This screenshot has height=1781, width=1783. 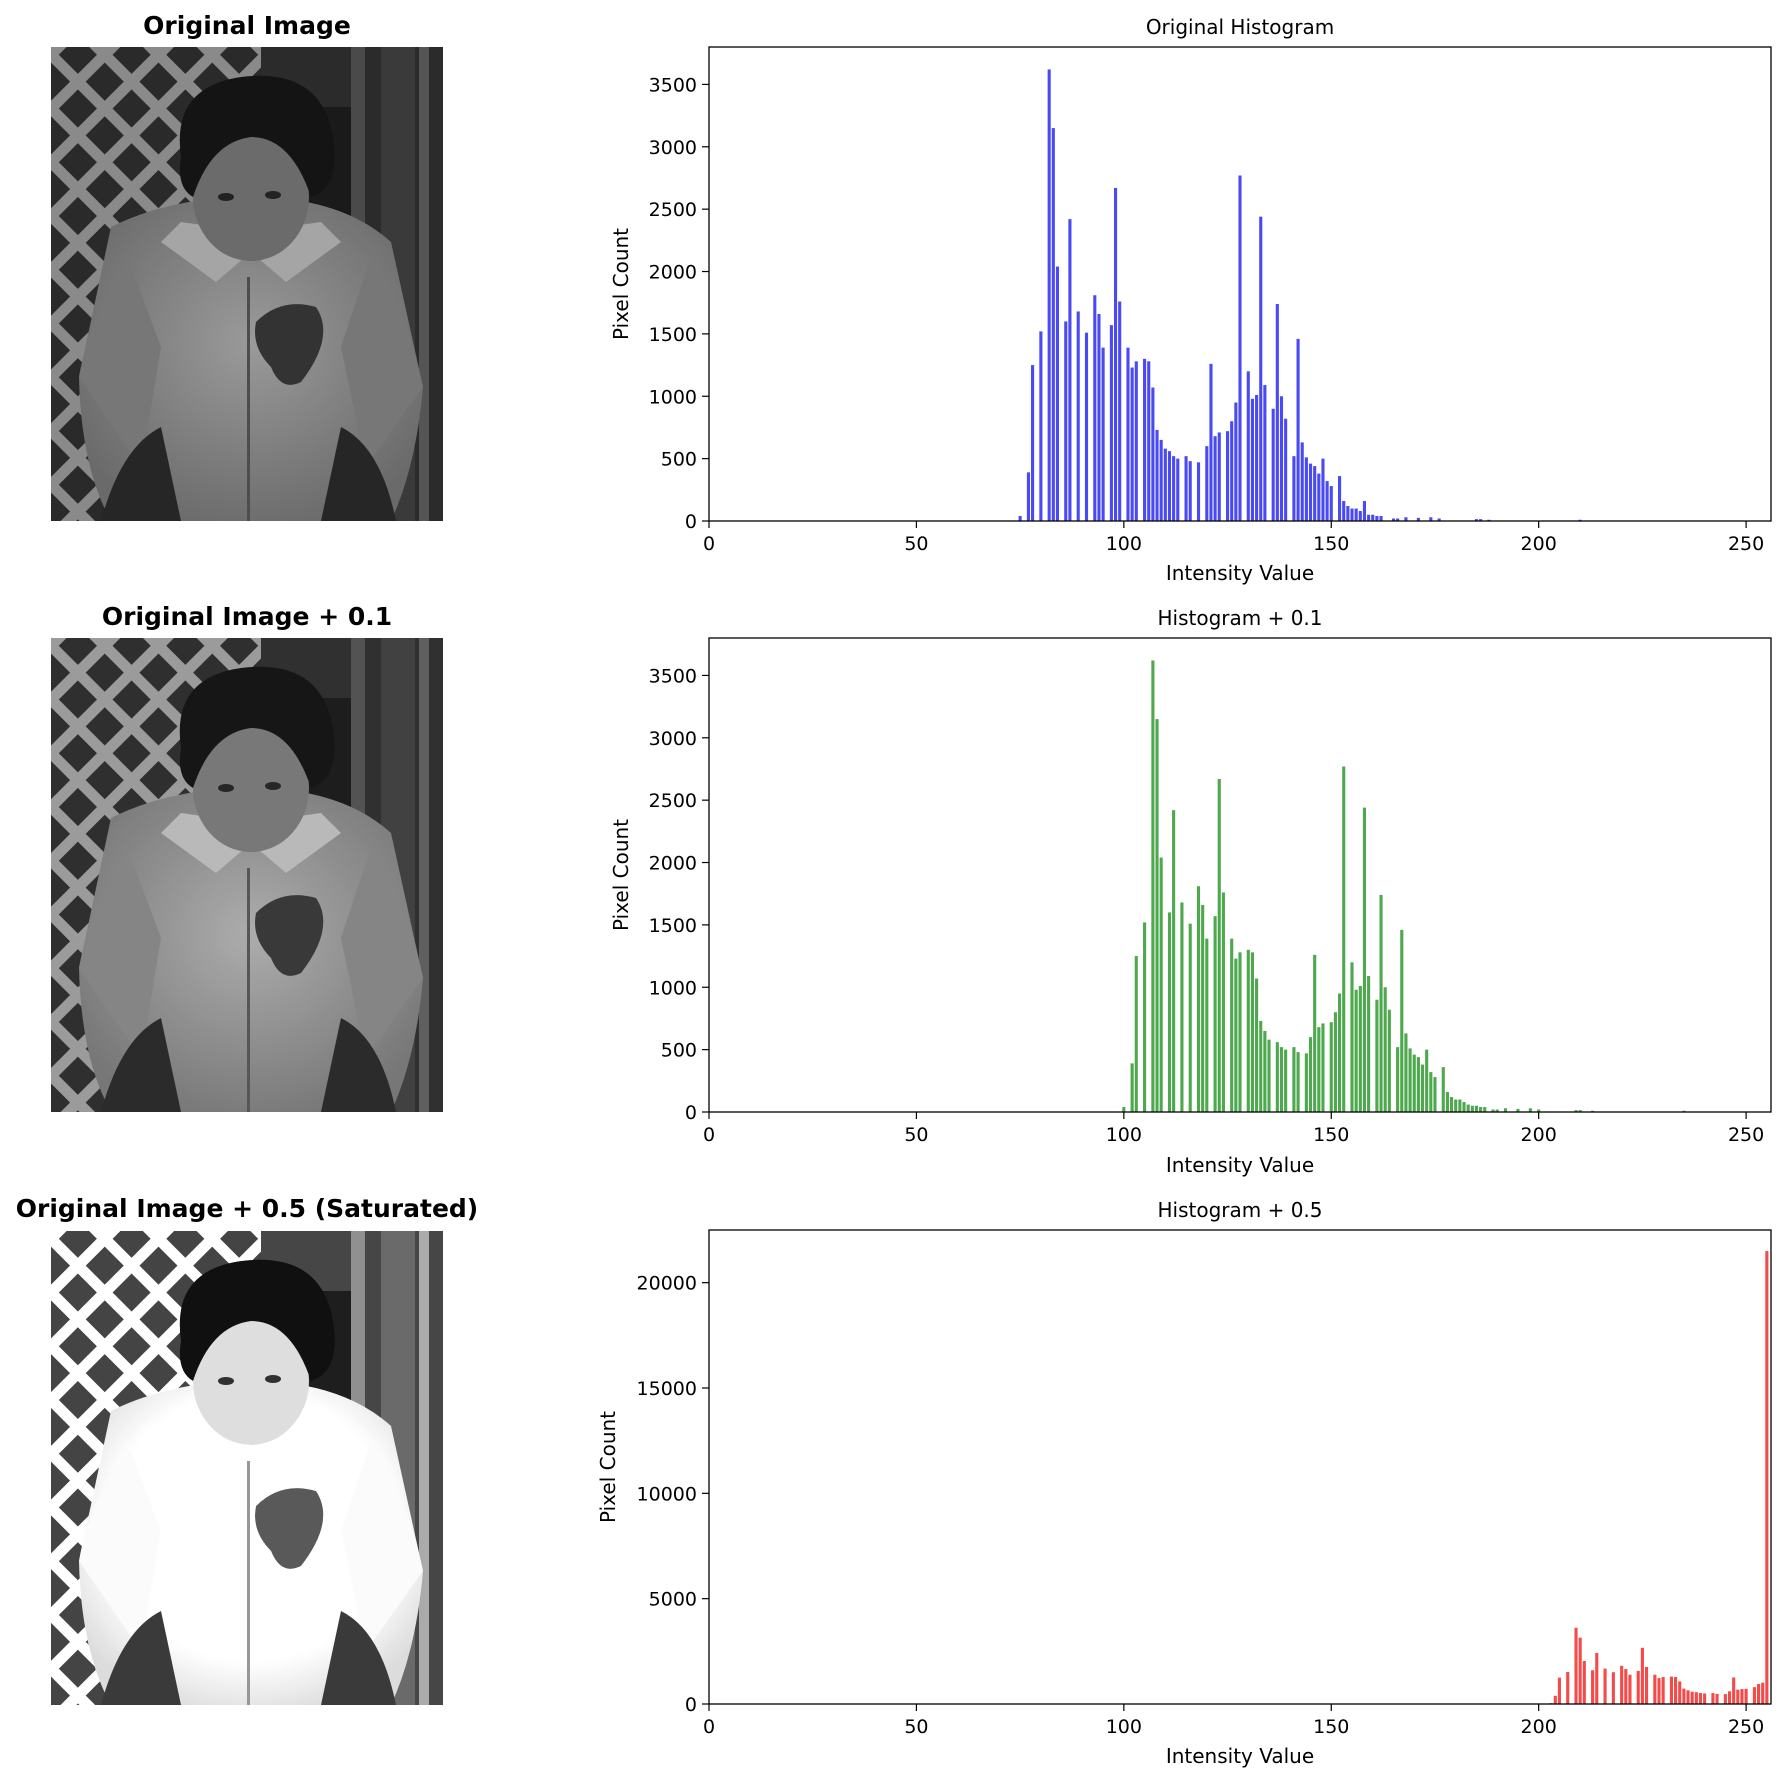 I want to click on y-tick-label: 1500, so click(x=673, y=926).